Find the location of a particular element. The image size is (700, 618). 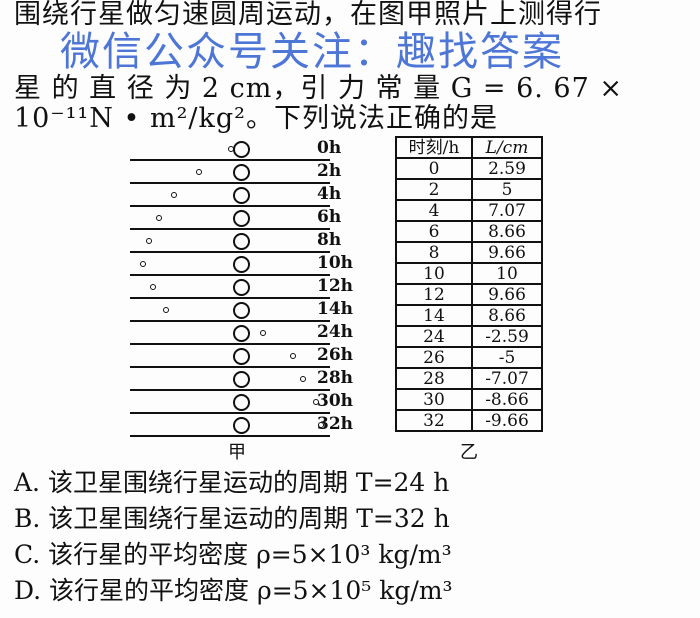

table-row: 14 8.66 is located at coordinates (469, 315).